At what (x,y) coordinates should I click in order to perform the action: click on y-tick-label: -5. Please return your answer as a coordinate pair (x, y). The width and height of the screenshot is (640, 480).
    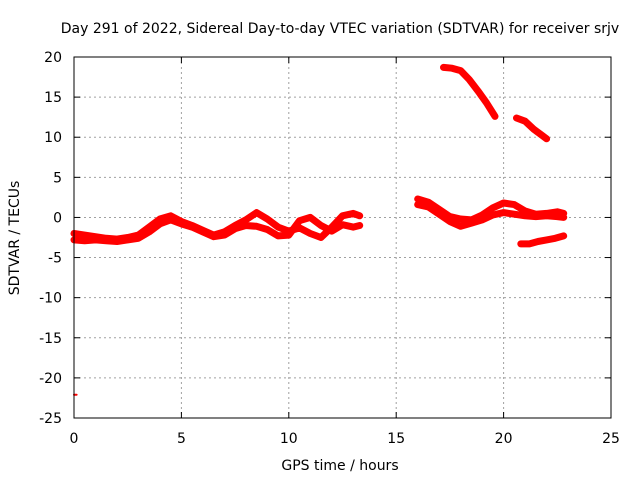
    Looking at the image, I should click on (55, 259).